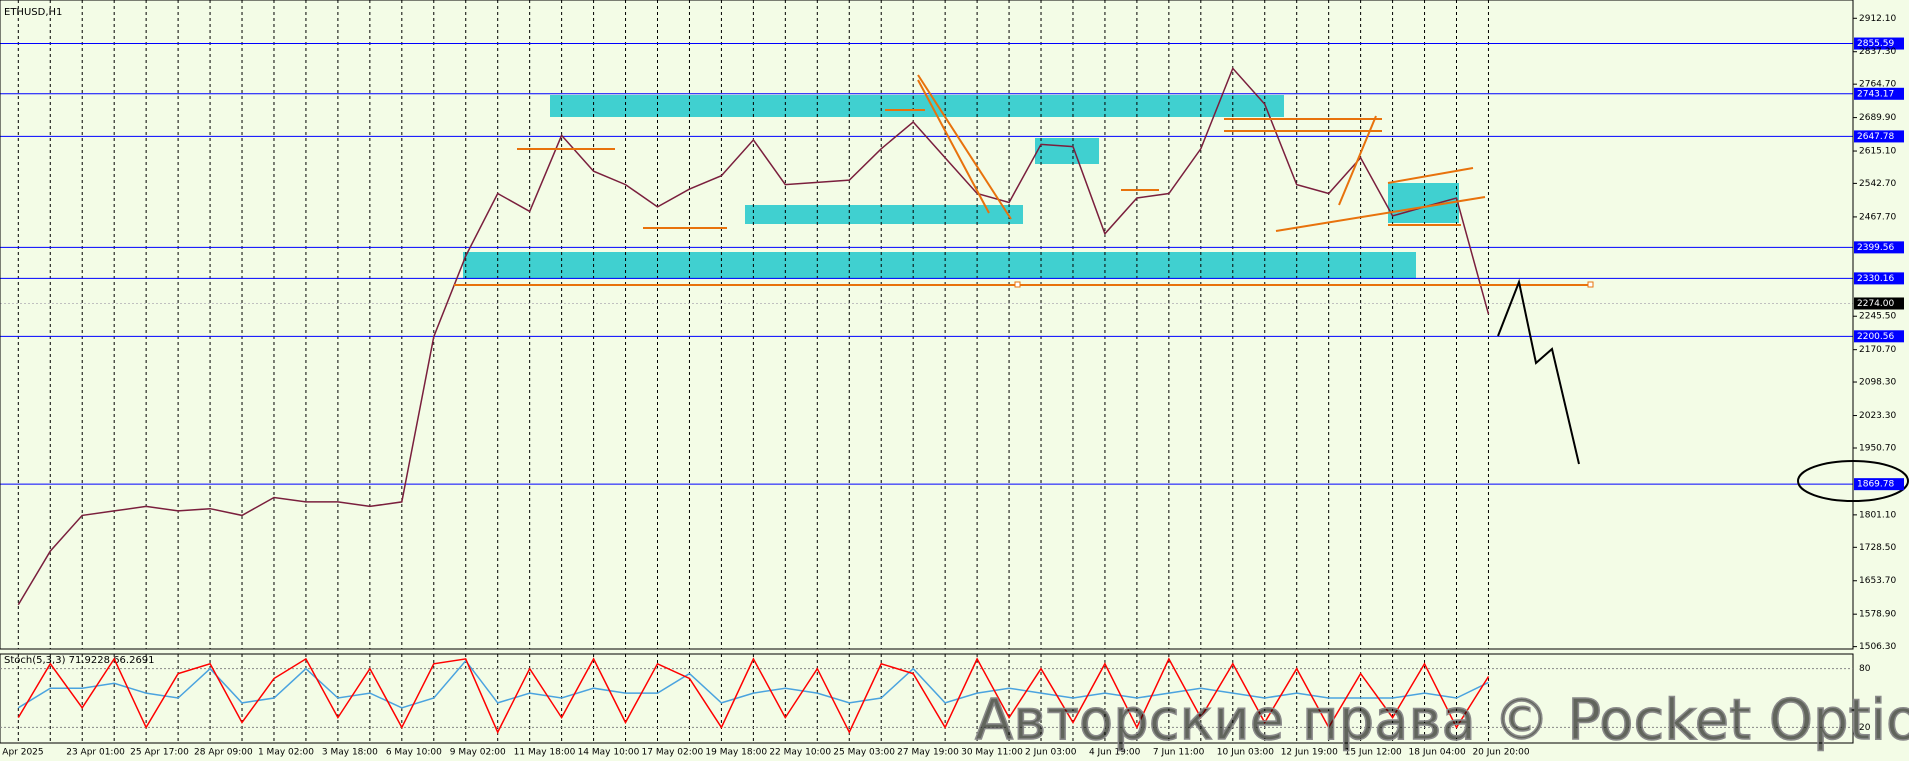 This screenshot has width=1909, height=761. I want to click on x-tick-label: 25 May 03:00, so click(864, 753).